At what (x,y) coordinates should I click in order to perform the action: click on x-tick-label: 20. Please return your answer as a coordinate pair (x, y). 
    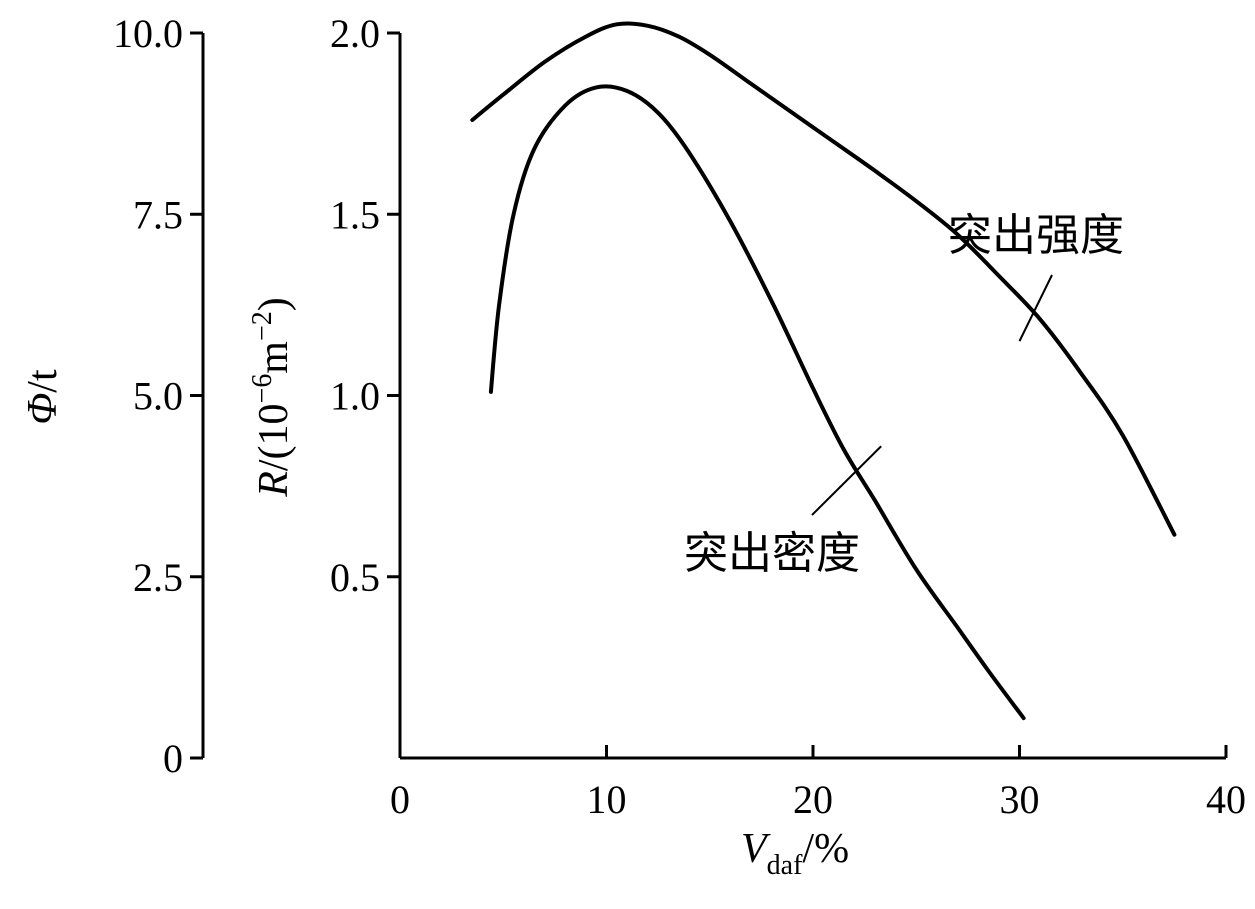
    Looking at the image, I should click on (813, 799).